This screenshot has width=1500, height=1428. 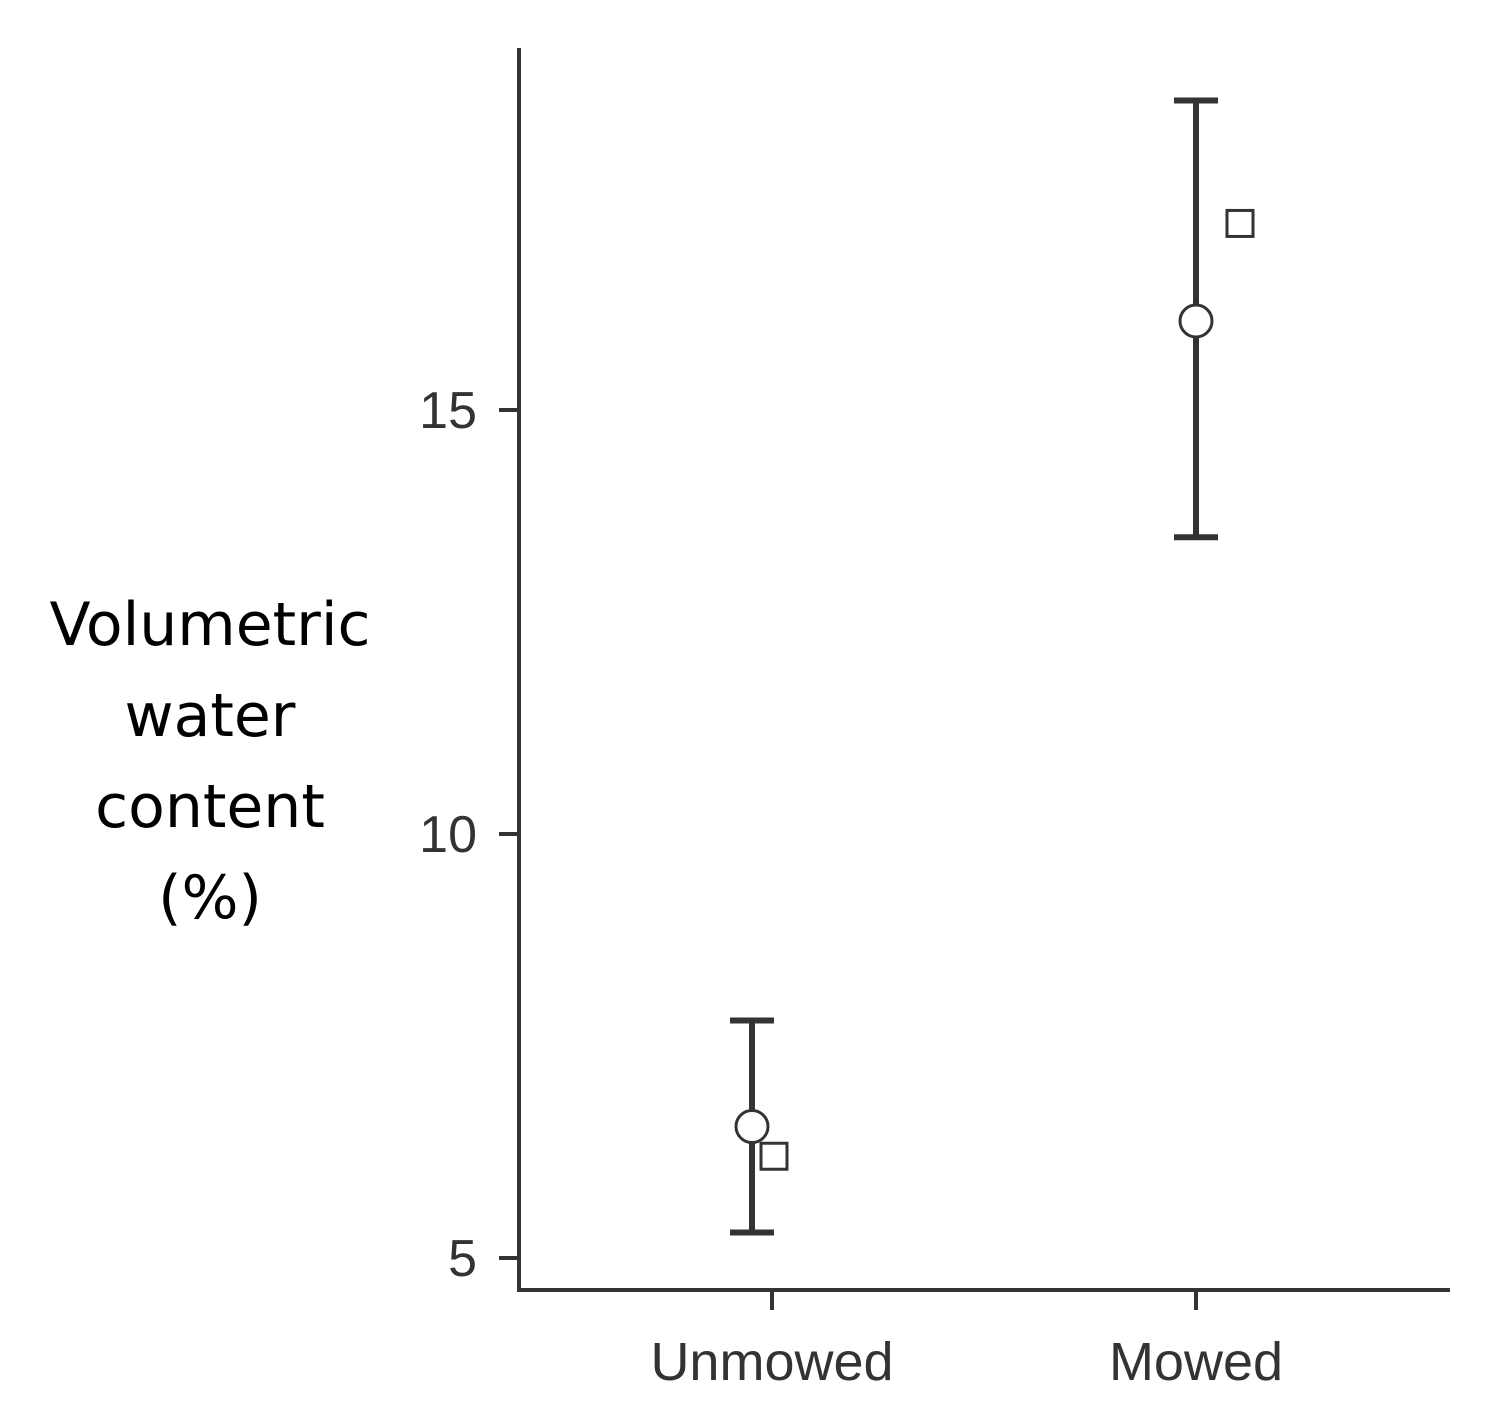 What do you see at coordinates (210, 625) in the screenshot?
I see `y-axis-label-line: Volumetric` at bounding box center [210, 625].